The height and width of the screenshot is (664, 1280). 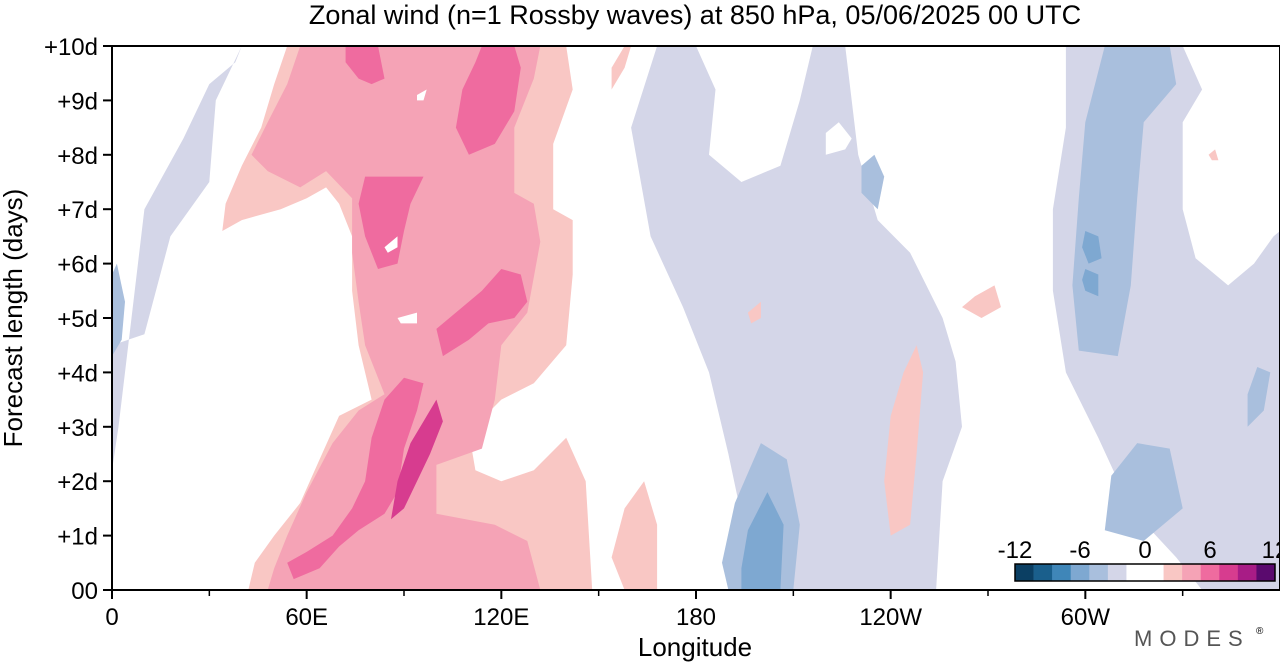 What do you see at coordinates (84, 591) in the screenshot?
I see `y-tick-label: 00` at bounding box center [84, 591].